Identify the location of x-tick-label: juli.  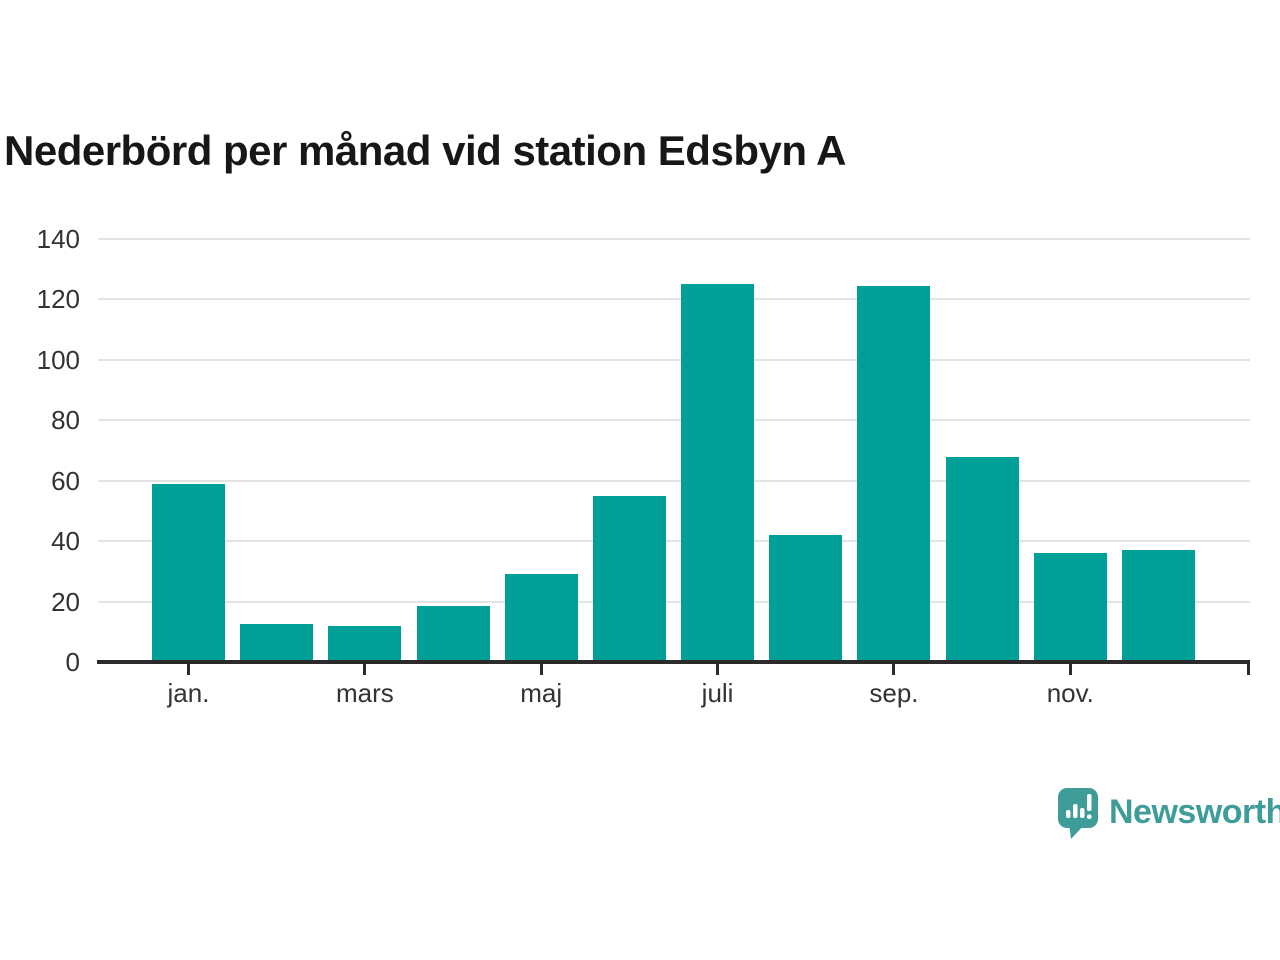
(717, 693).